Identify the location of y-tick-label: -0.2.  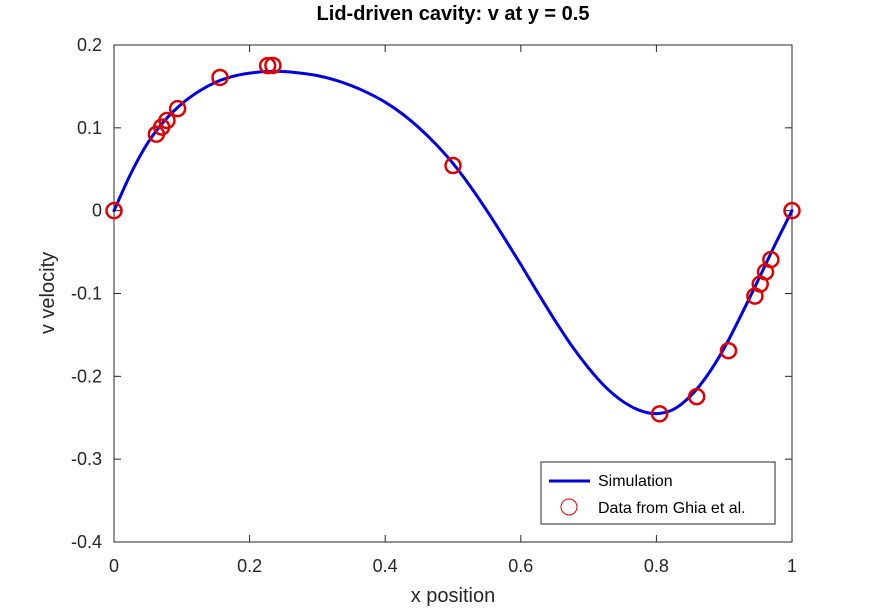
(86, 376).